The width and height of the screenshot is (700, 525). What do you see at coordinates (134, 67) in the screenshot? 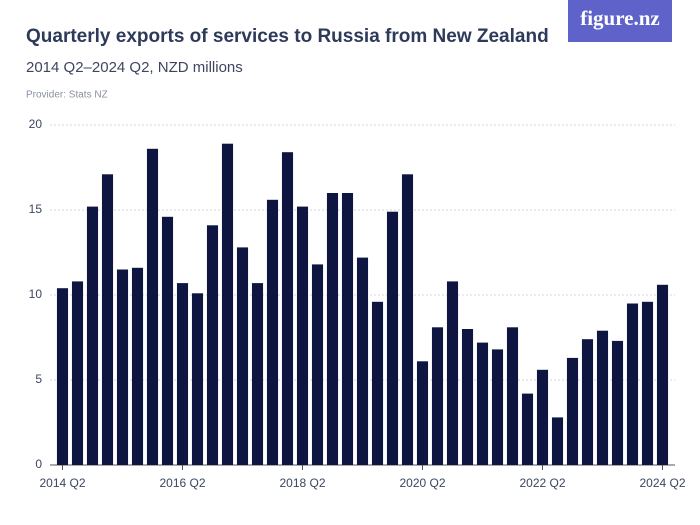
I see `chart-subtitle: 2014 Q2–2024 Q2, NZD millions` at bounding box center [134, 67].